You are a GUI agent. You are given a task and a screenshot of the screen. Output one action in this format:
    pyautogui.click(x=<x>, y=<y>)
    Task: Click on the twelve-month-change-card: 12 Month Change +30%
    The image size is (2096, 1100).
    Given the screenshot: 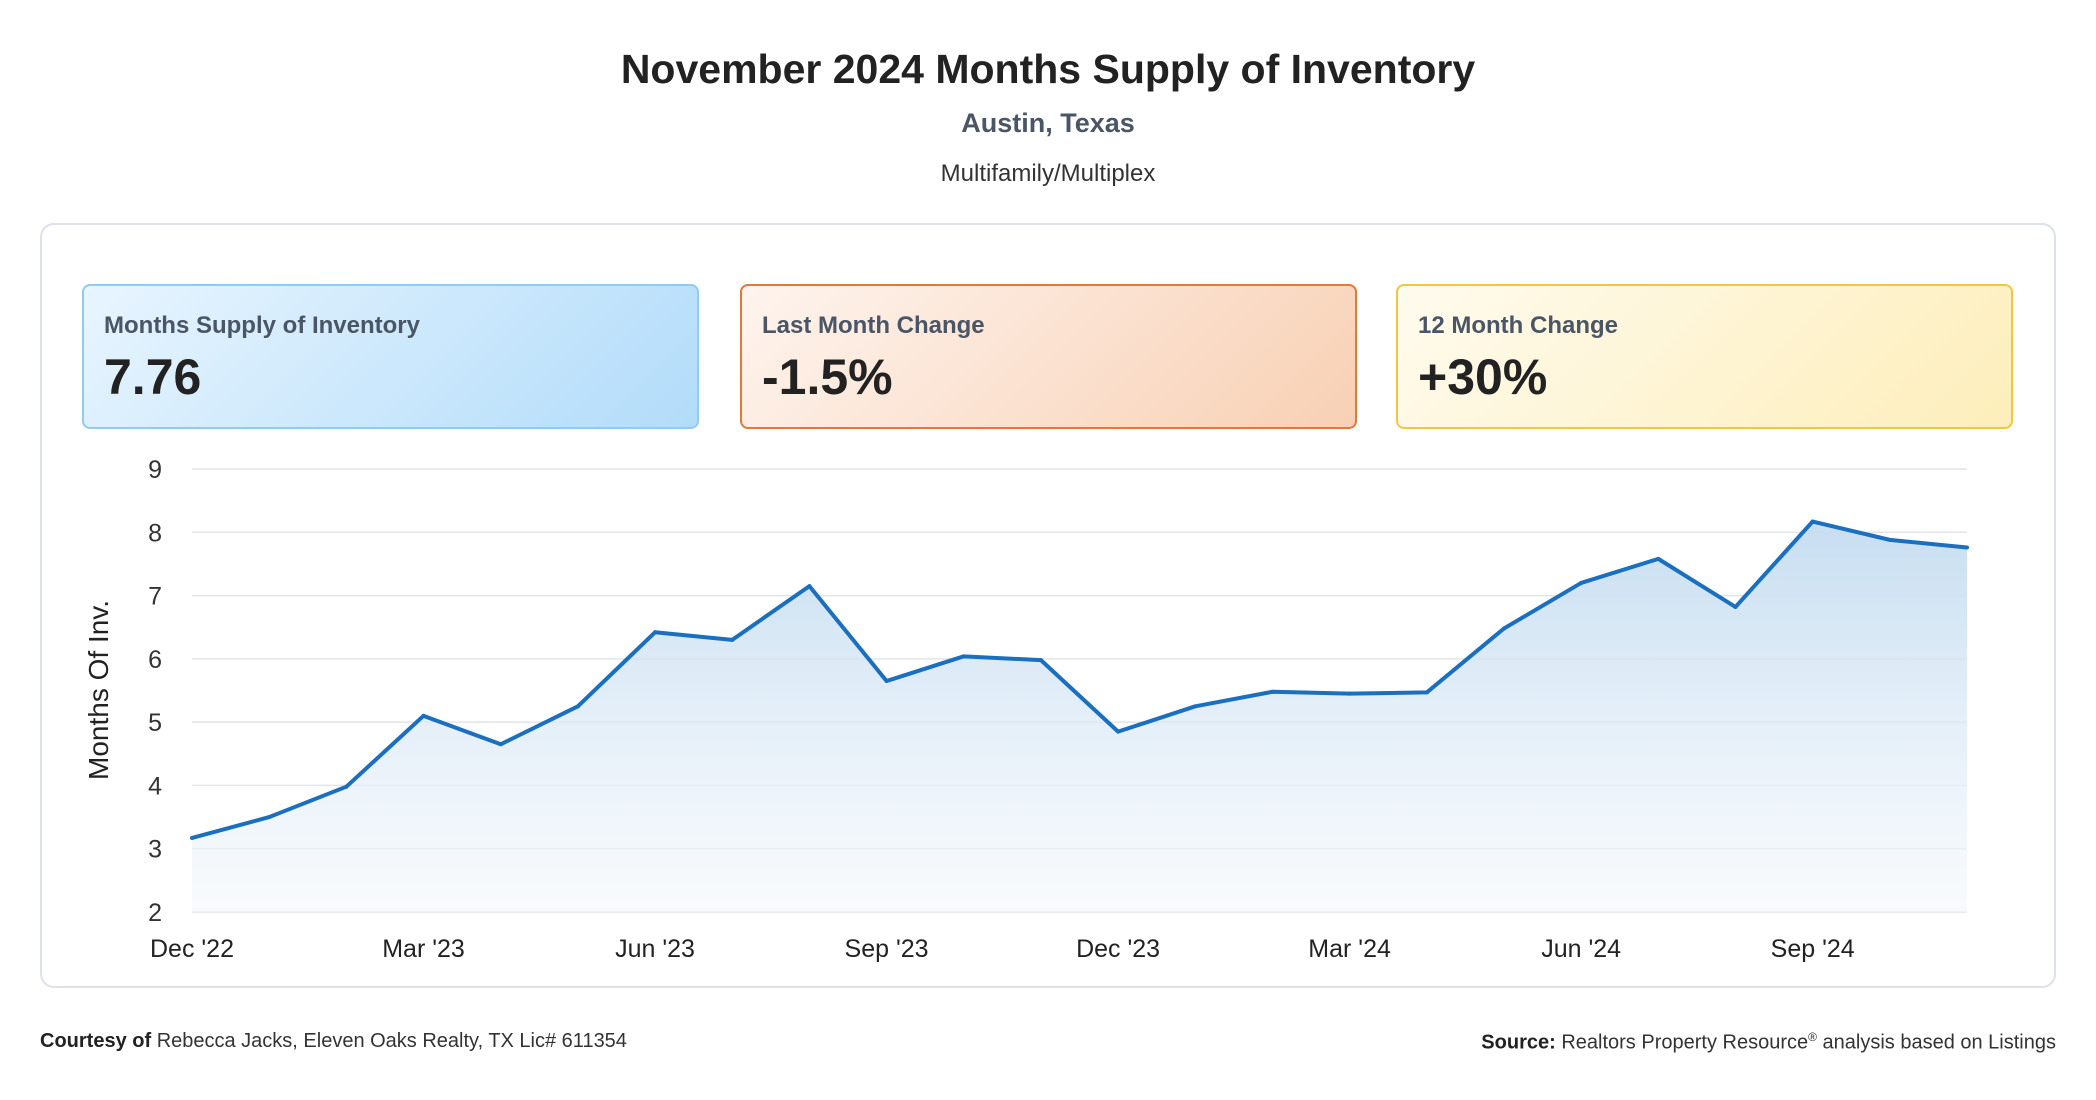 What is the action you would take?
    pyautogui.click(x=1704, y=356)
    